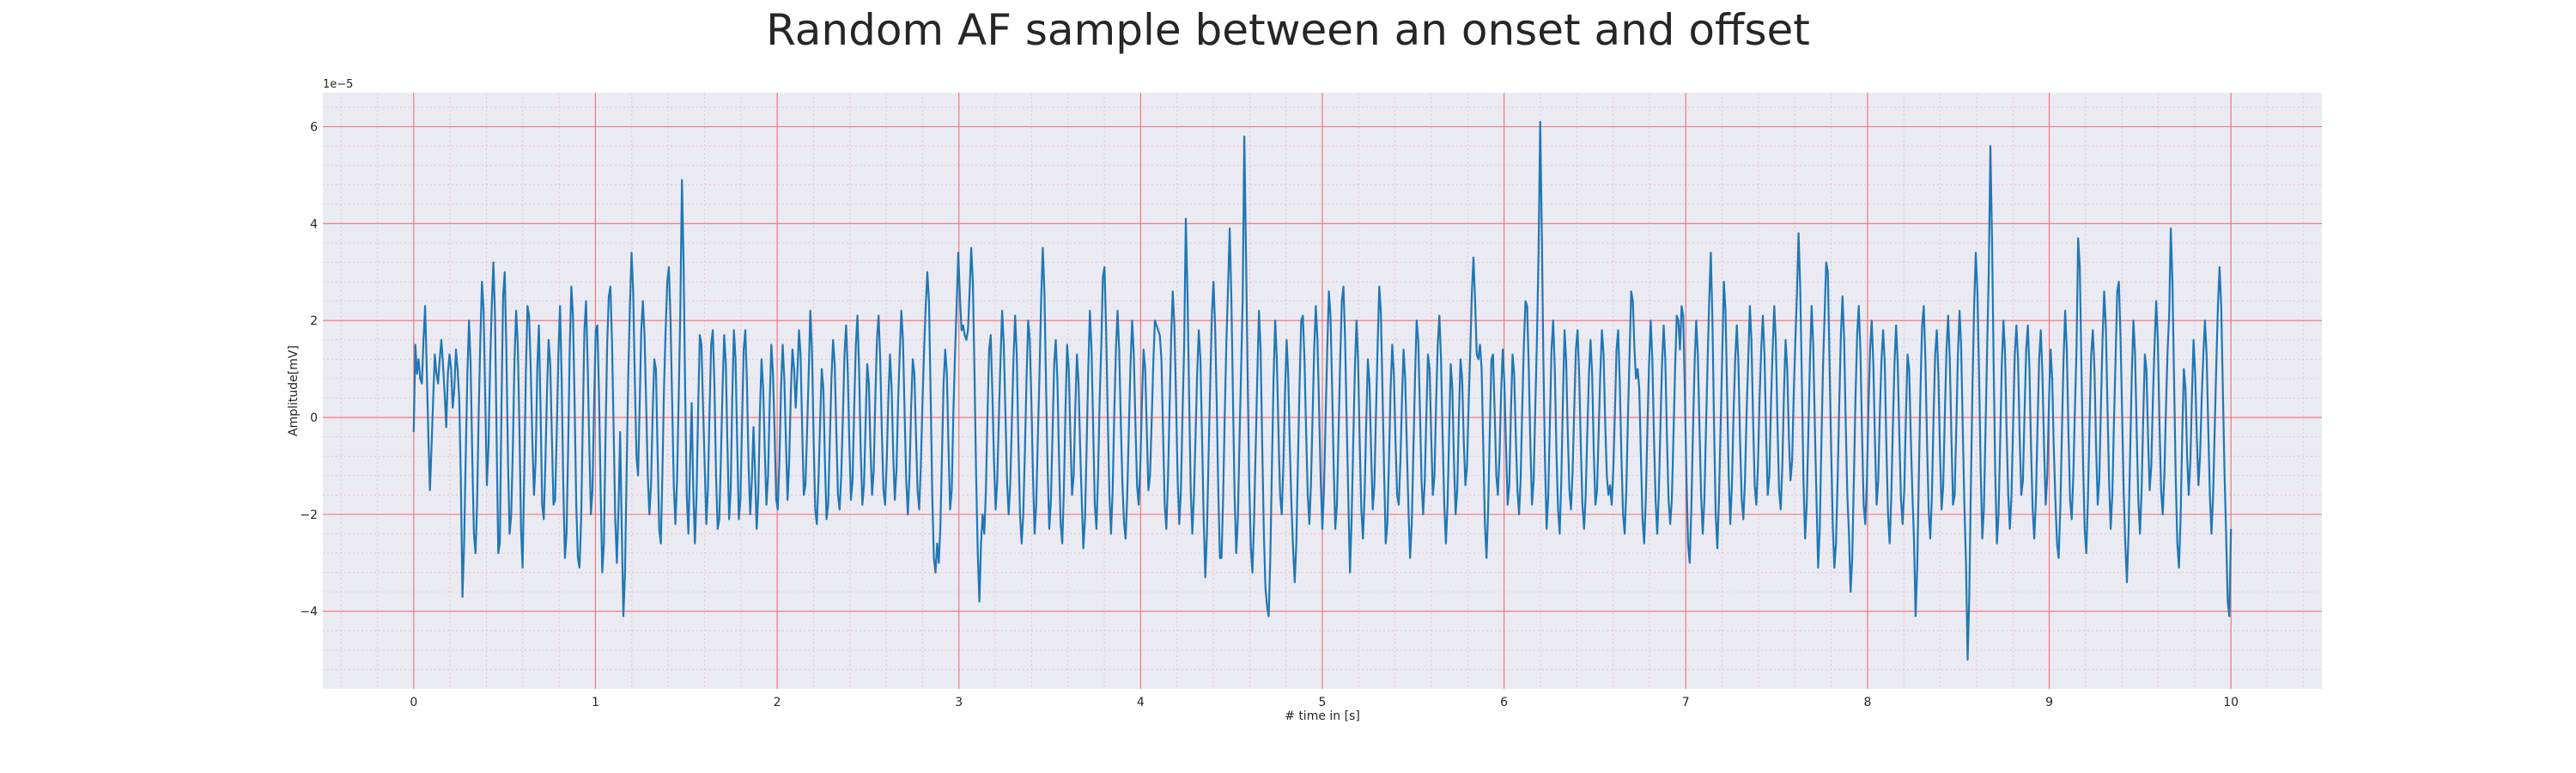 Image resolution: width=2576 pixels, height=773 pixels. What do you see at coordinates (314, 321) in the screenshot?
I see `y-tick-label: 2` at bounding box center [314, 321].